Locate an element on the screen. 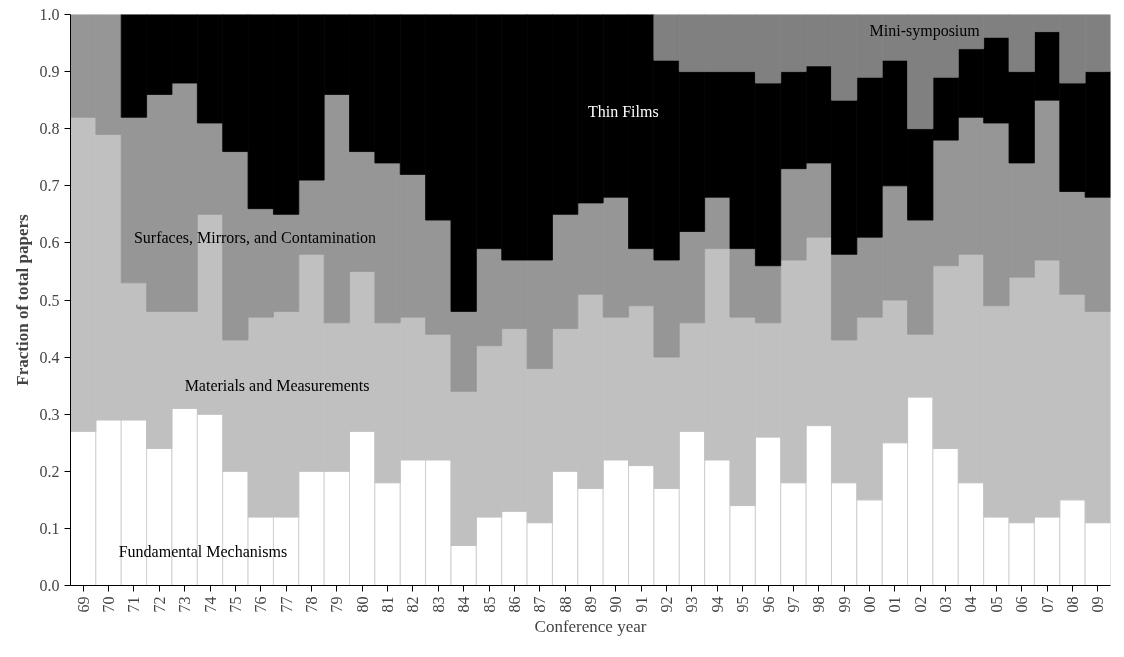 Image resolution: width=1124 pixels, height=657 pixels. x-tick-label: 98 is located at coordinates (819, 604).